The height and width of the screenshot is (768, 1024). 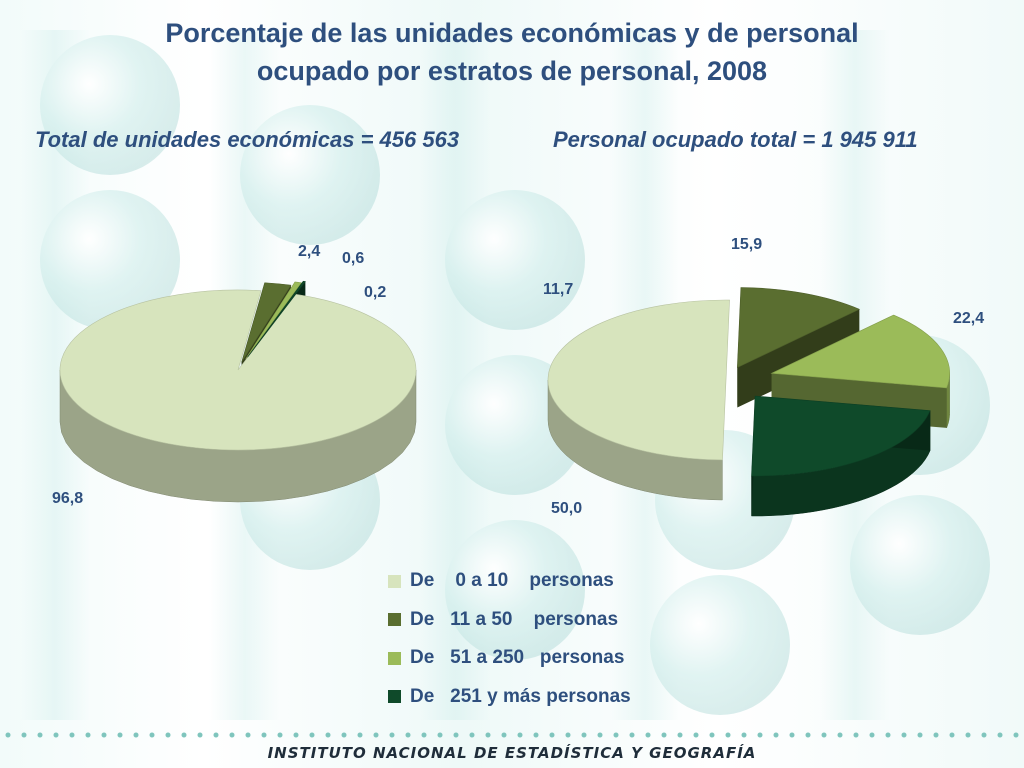 What do you see at coordinates (512, 71) in the screenshot?
I see `page-title-line-2: ocupado por estratos de personal, 2008` at bounding box center [512, 71].